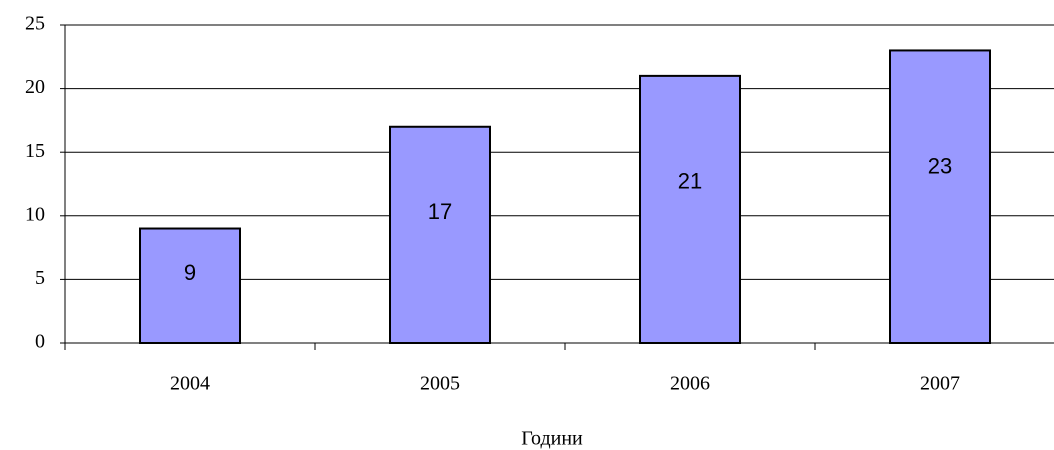 This screenshot has width=1054, height=450. What do you see at coordinates (40, 342) in the screenshot?
I see `y-tick-label: 0` at bounding box center [40, 342].